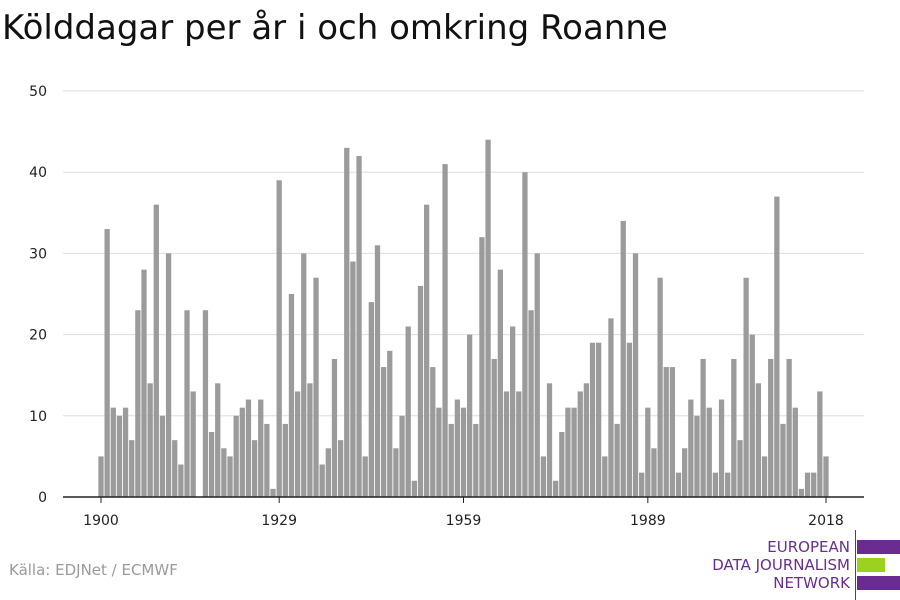 Image resolution: width=900 pixels, height=600 pixels. Describe the element at coordinates (623, 359) in the screenshot. I see `bar-1985` at that location.